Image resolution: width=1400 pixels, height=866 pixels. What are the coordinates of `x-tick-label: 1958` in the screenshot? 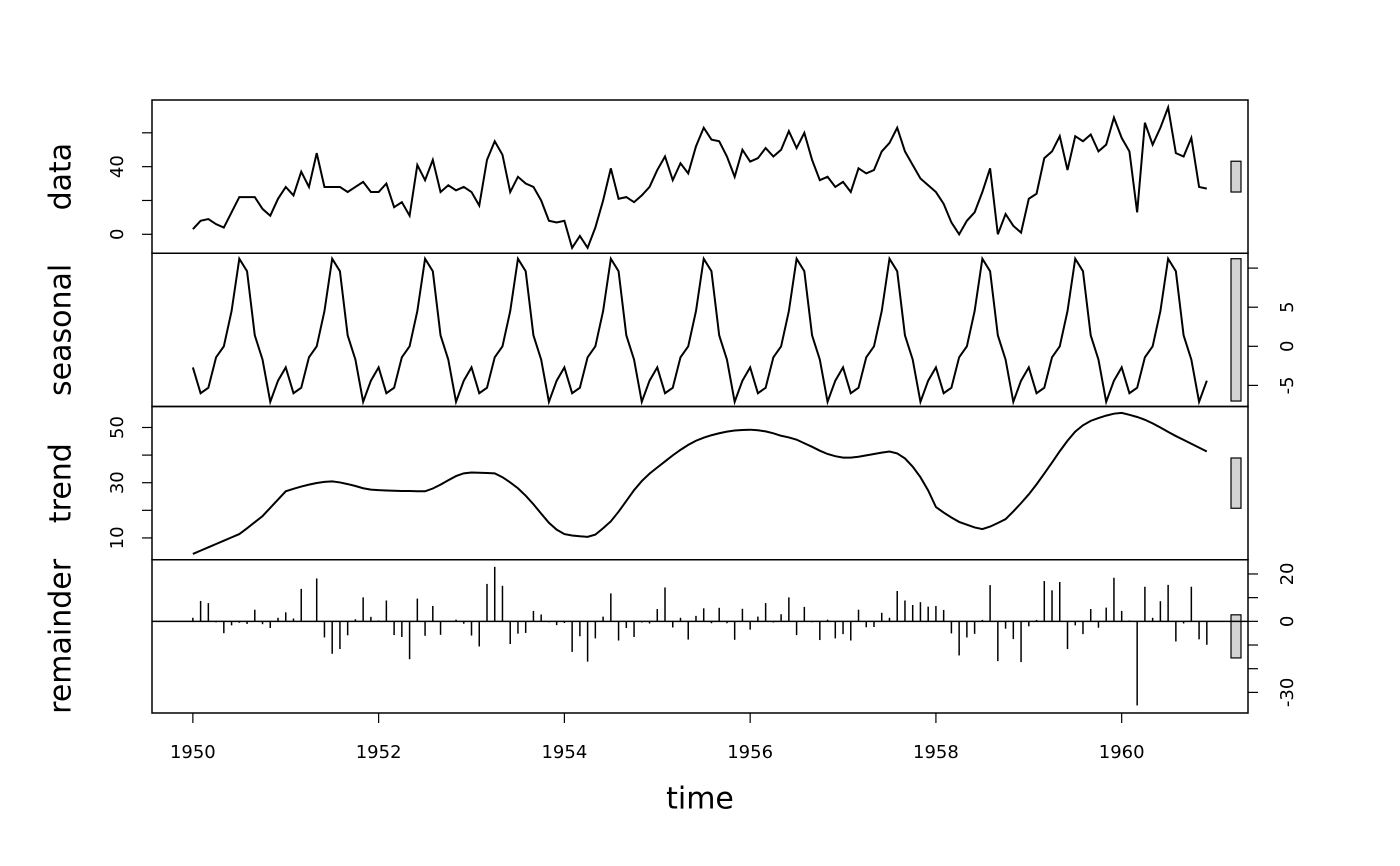 It's located at (936, 752).